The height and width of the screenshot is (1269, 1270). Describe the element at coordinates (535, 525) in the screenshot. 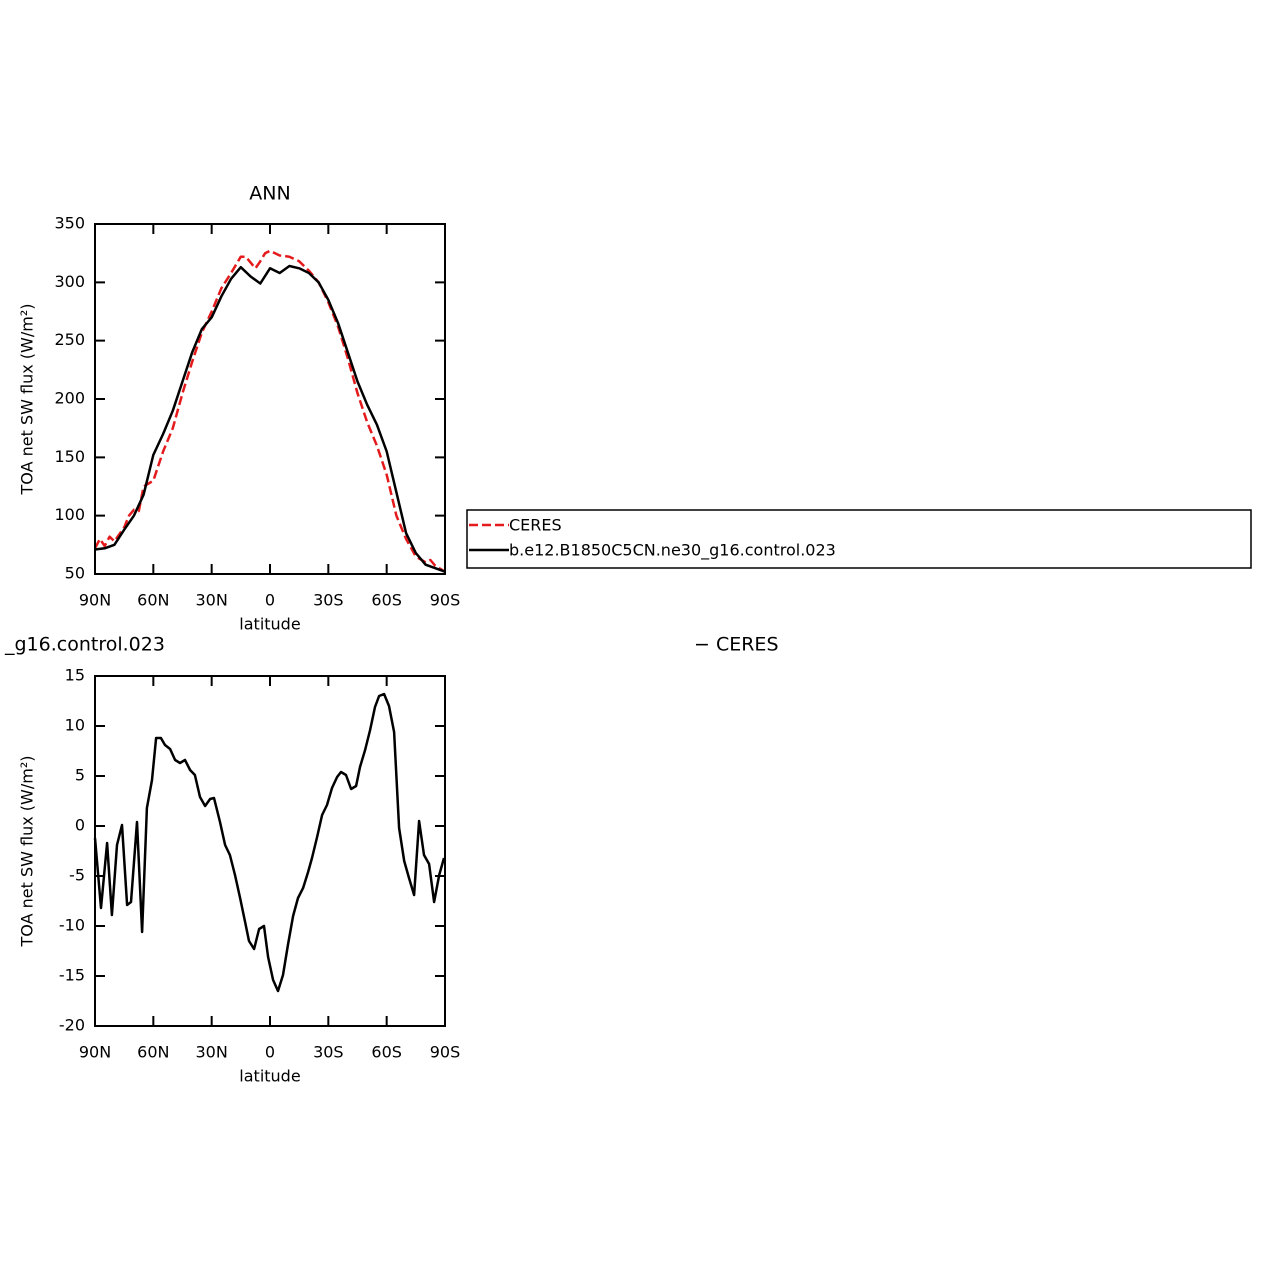

I see `legend-label: CERES` at that location.